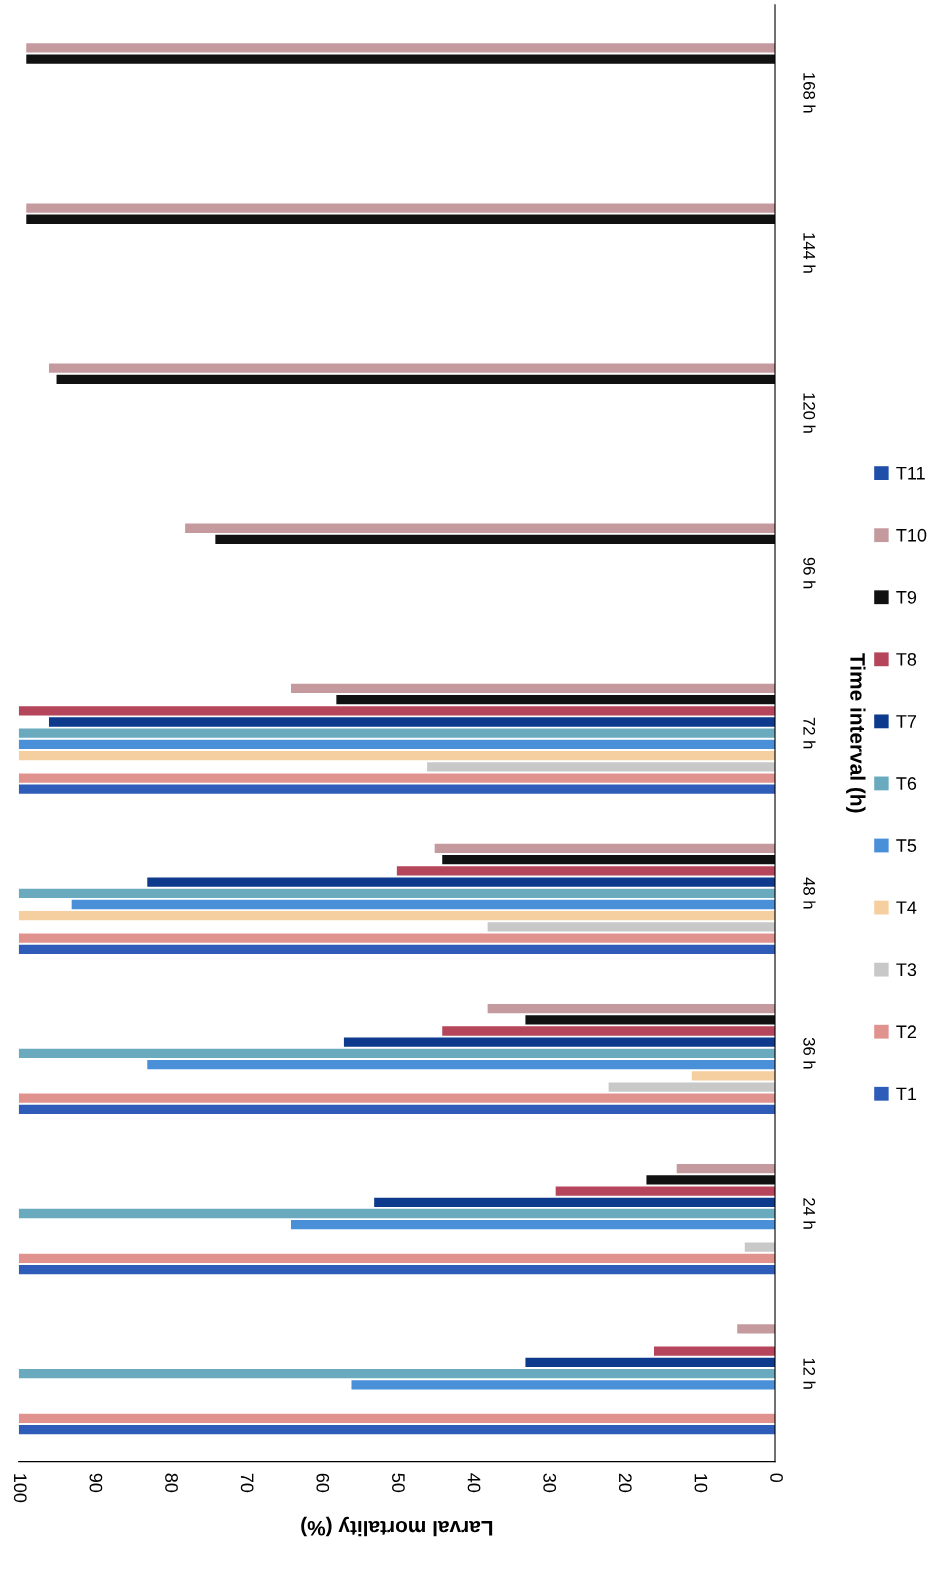 The image size is (936, 1570). What do you see at coordinates (906, 845) in the screenshot?
I see `legend-label: T5` at bounding box center [906, 845].